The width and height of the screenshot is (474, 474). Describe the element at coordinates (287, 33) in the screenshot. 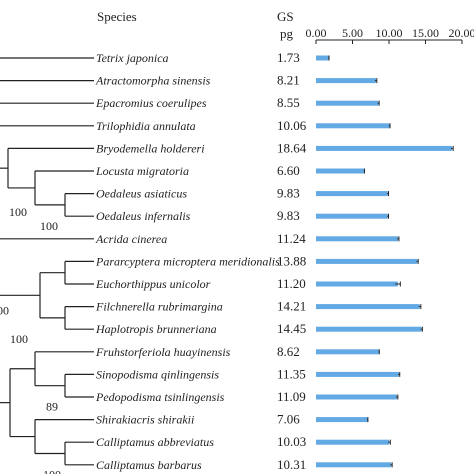

I see `gs-unit-header: pg` at that location.